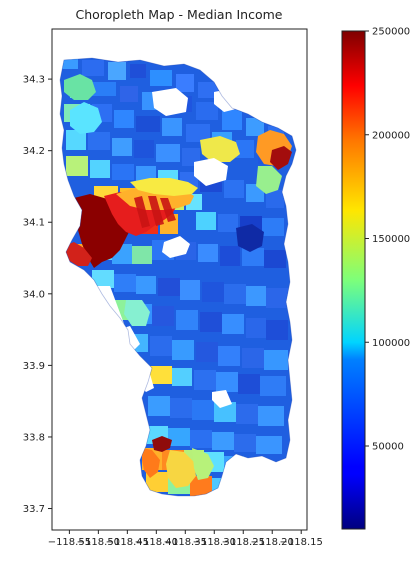 The width and height of the screenshot is (418, 574). Describe the element at coordinates (214, 542) in the screenshot. I see `x-tick-label: −118.30` at that location.